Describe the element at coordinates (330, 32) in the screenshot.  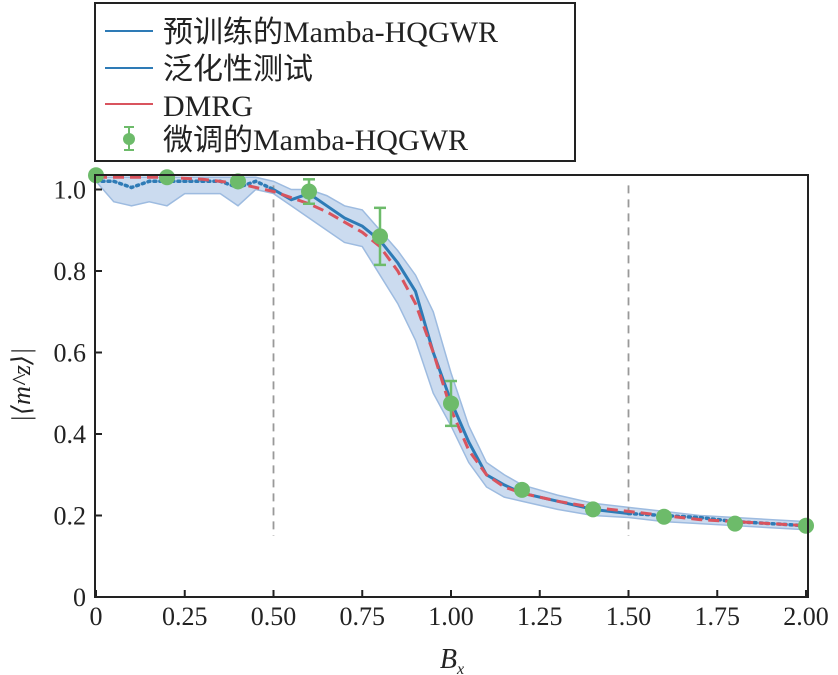
I see `legend-label-pretrained: 预训练的Mamba-HQGWR` at that location.